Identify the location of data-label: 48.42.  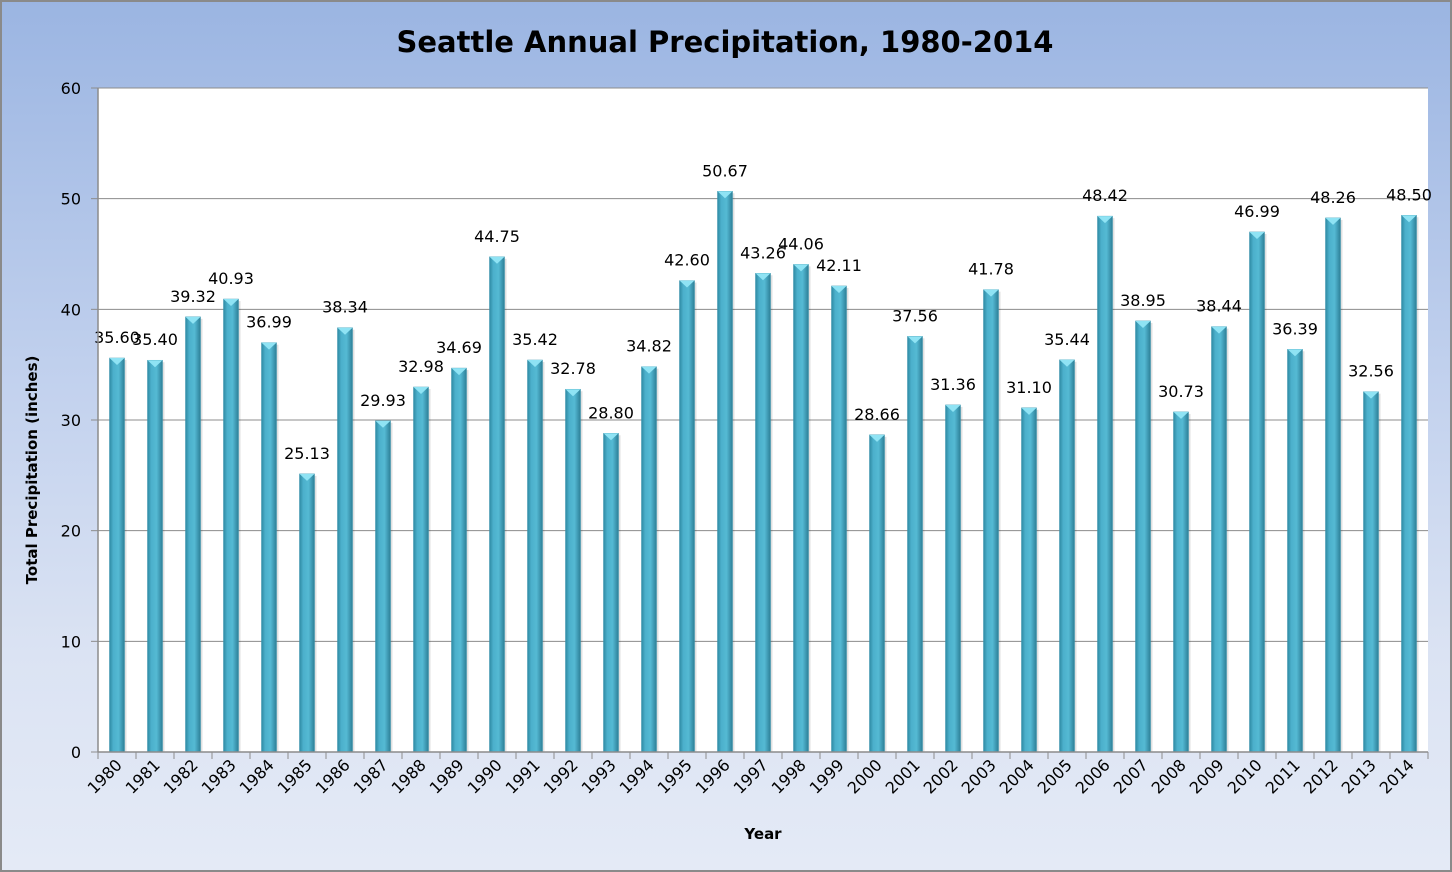
(1105, 195).